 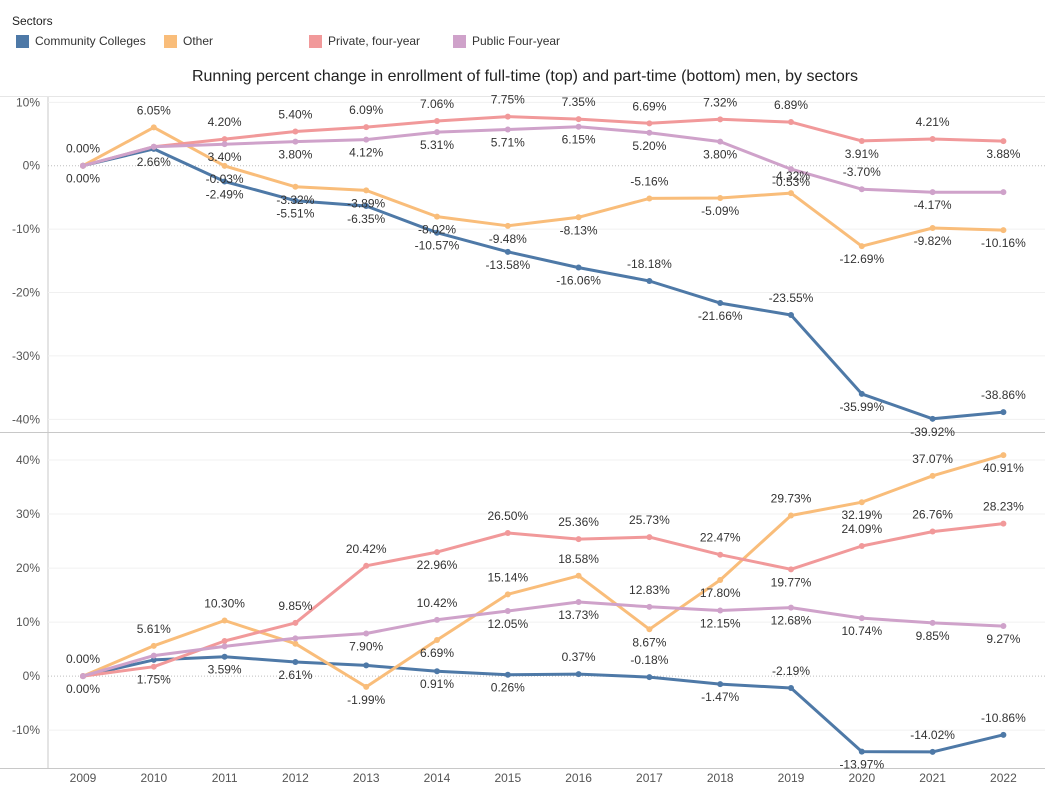 I want to click on x-tick-label: 2019, so click(x=791, y=778).